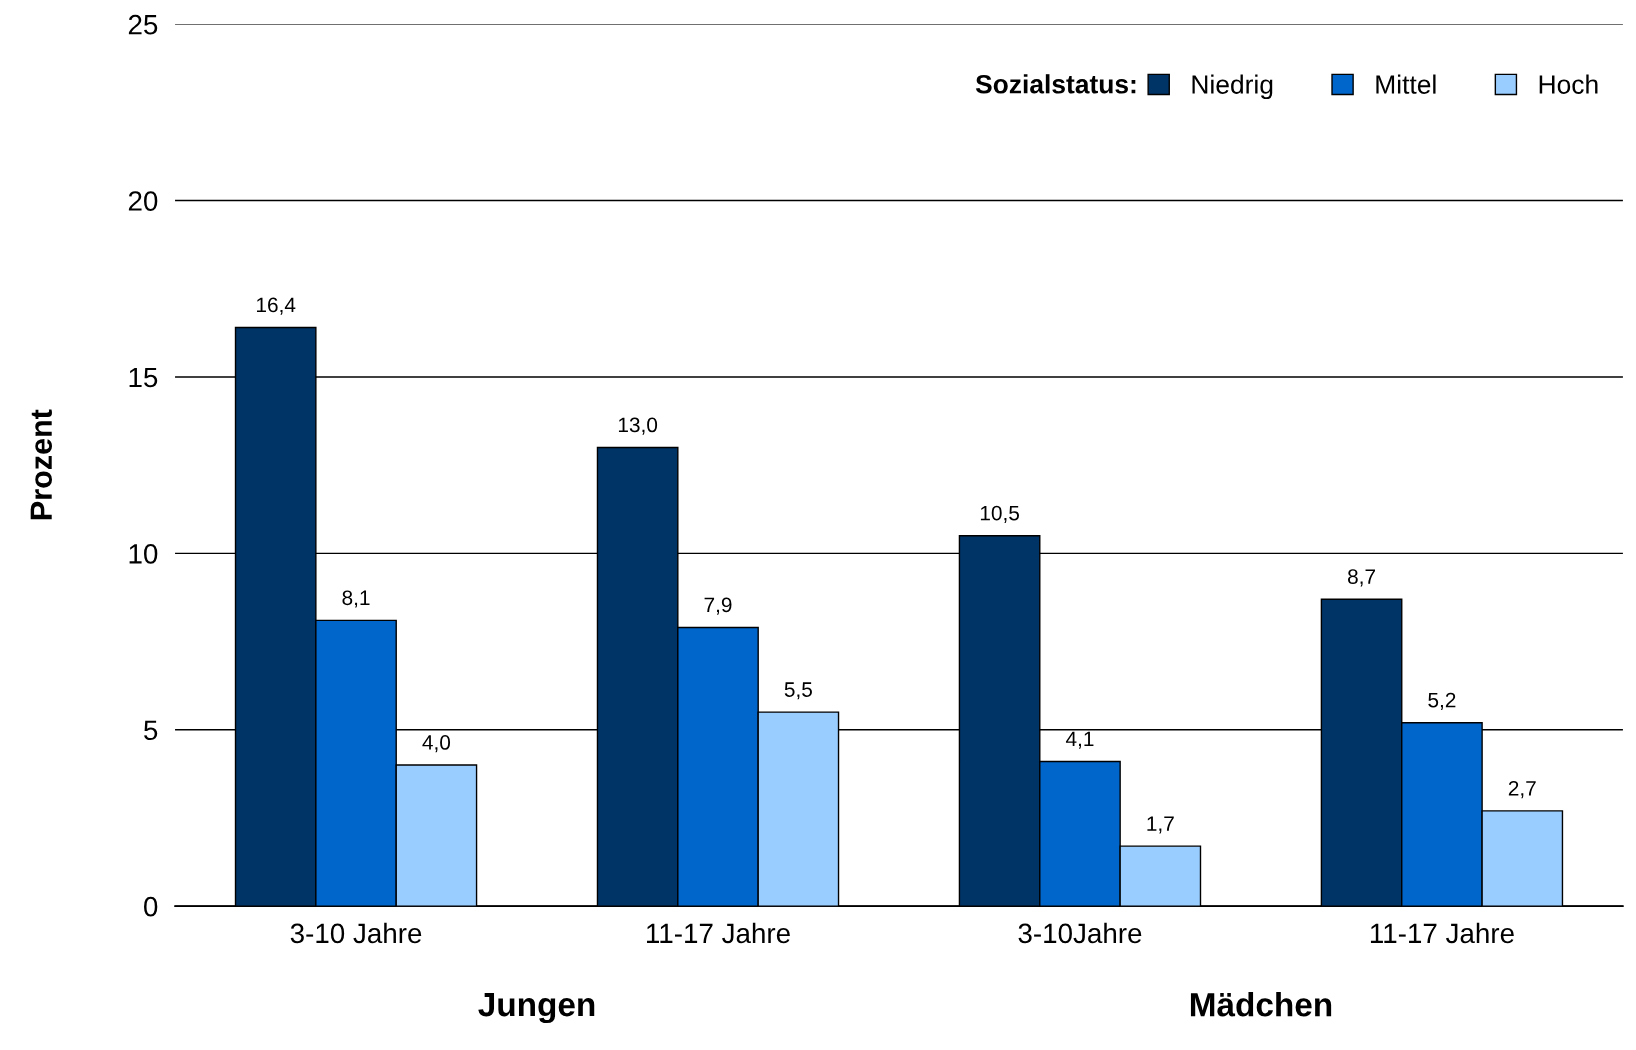 This screenshot has height=1050, width=1636. What do you see at coordinates (356, 933) in the screenshot?
I see `x-tick-label: 3-10 Jahre` at bounding box center [356, 933].